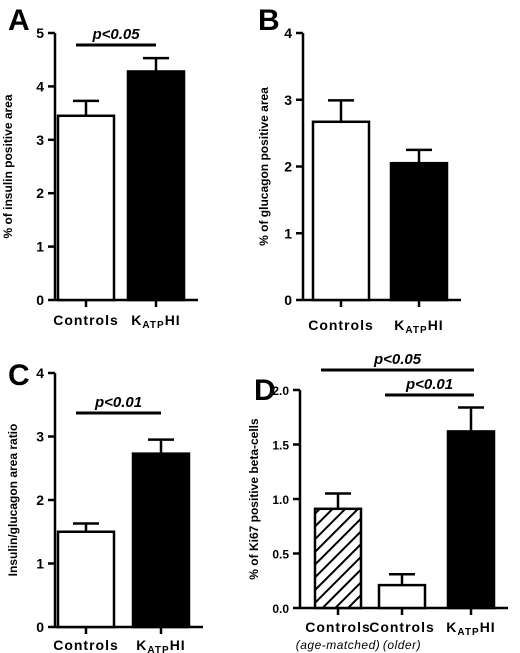  I want to click on panel-letter: A, so click(19, 20).